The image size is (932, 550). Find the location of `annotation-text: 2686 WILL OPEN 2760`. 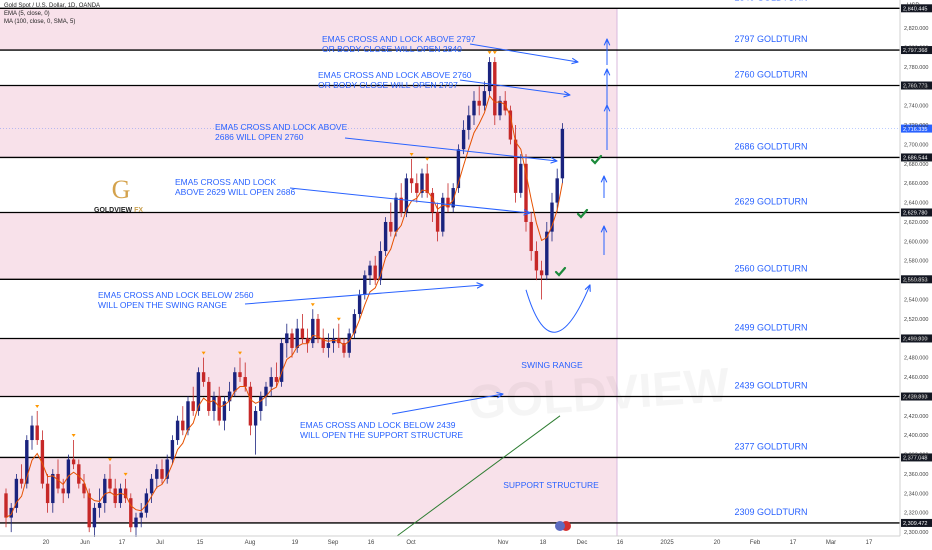

annotation-text: 2686 WILL OPEN 2760 is located at coordinates (259, 137).